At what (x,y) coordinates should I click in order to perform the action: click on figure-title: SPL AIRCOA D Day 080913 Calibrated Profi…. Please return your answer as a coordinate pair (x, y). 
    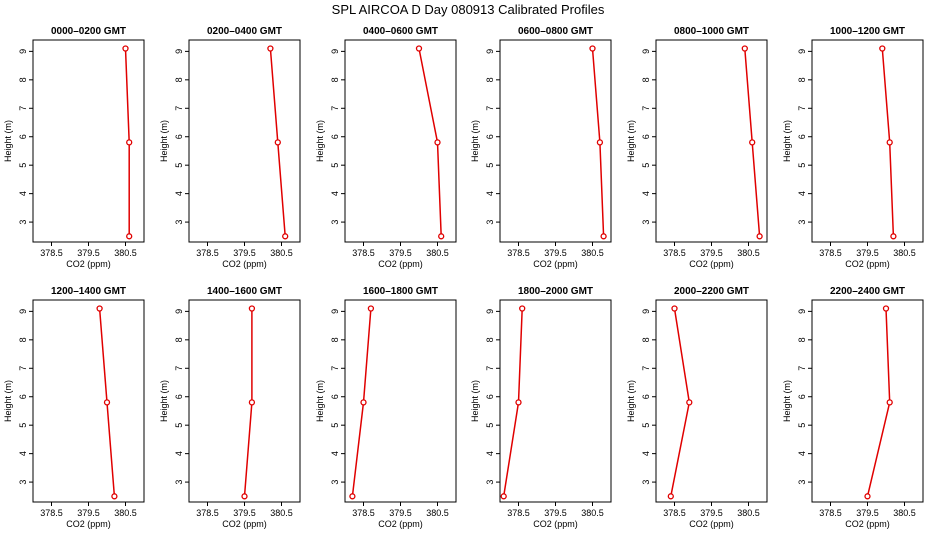
    Looking at the image, I should click on (468, 9).